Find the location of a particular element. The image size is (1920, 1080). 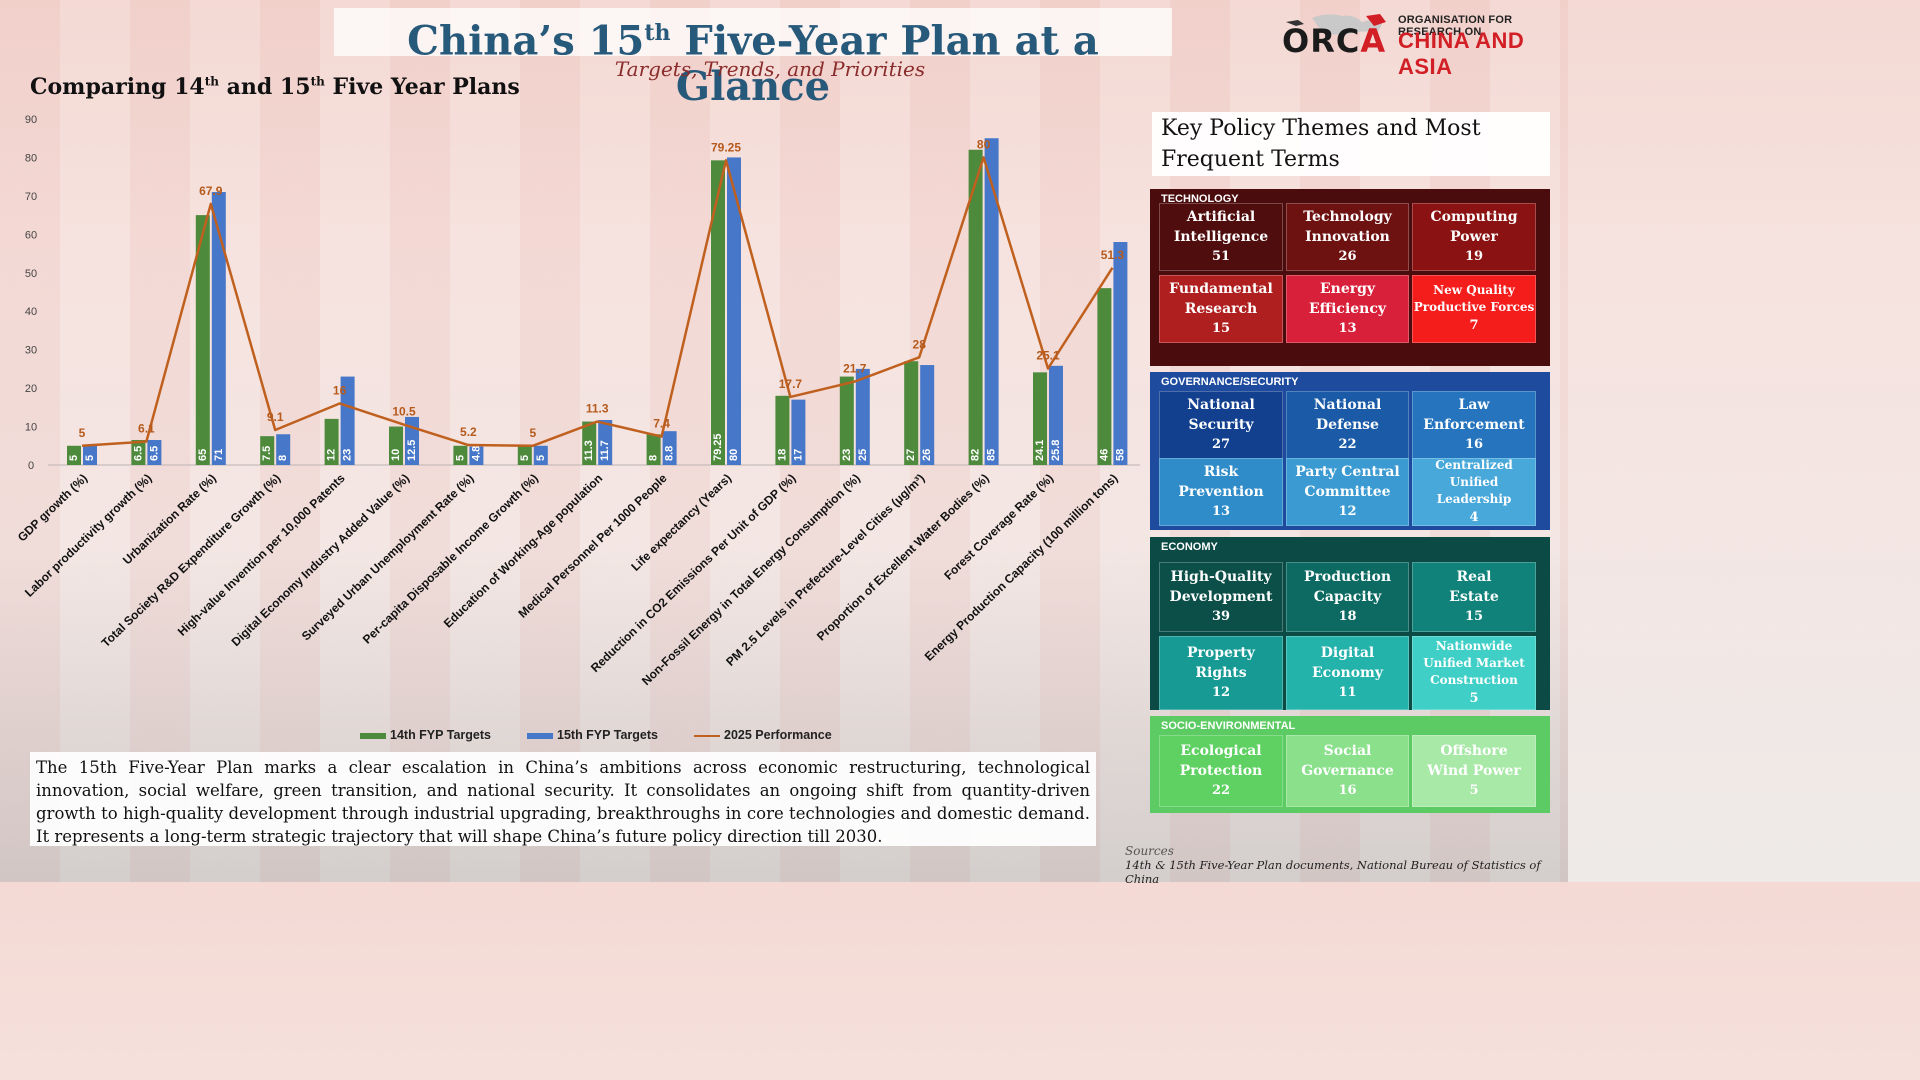

theme-term-name: High-Quality is located at coordinates (1221, 577).